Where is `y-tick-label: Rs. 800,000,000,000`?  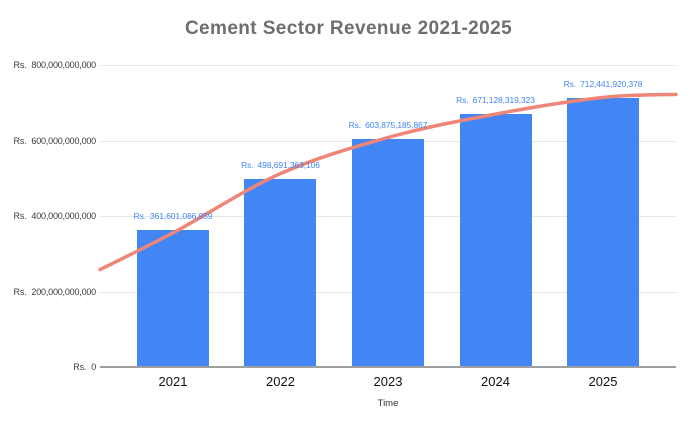 y-tick-label: Rs. 800,000,000,000 is located at coordinates (55, 65).